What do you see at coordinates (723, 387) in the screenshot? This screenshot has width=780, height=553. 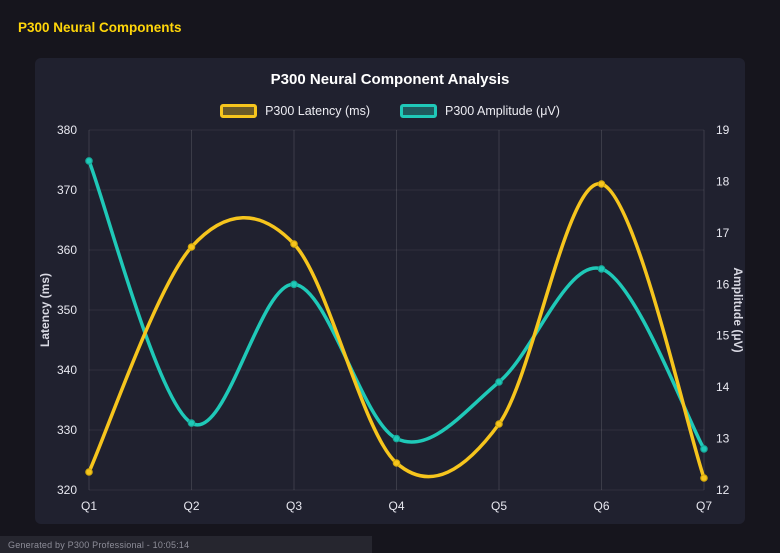 I see `y-tick-label-right: 14` at bounding box center [723, 387].